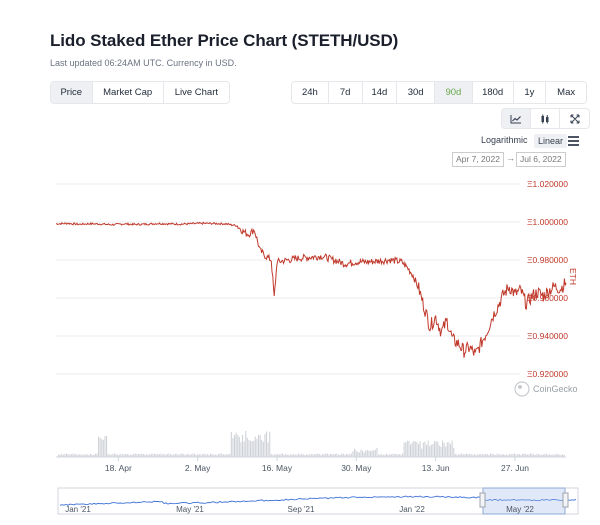 The width and height of the screenshot is (600, 525). What do you see at coordinates (482, 500) in the screenshot?
I see `navigator-handle-left` at bounding box center [482, 500].